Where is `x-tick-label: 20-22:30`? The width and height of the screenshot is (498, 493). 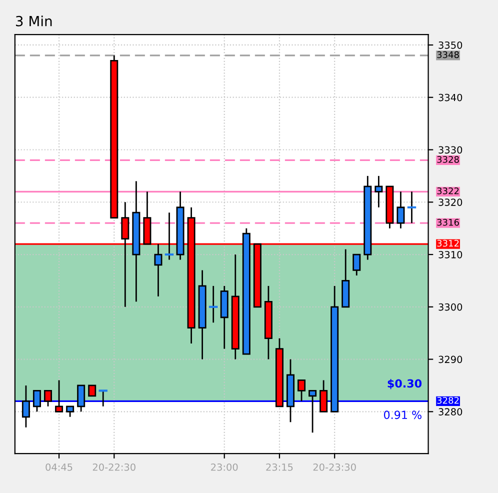 x-tick-label: 20-22:30 is located at coordinates (114, 467).